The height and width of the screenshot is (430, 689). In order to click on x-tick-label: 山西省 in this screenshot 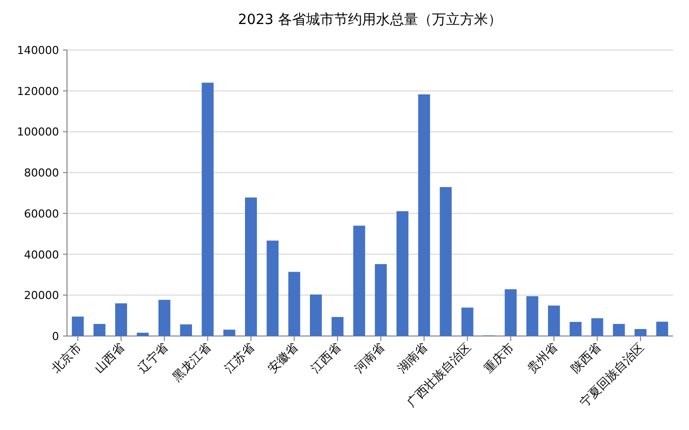, I will do `click(110, 358)`.